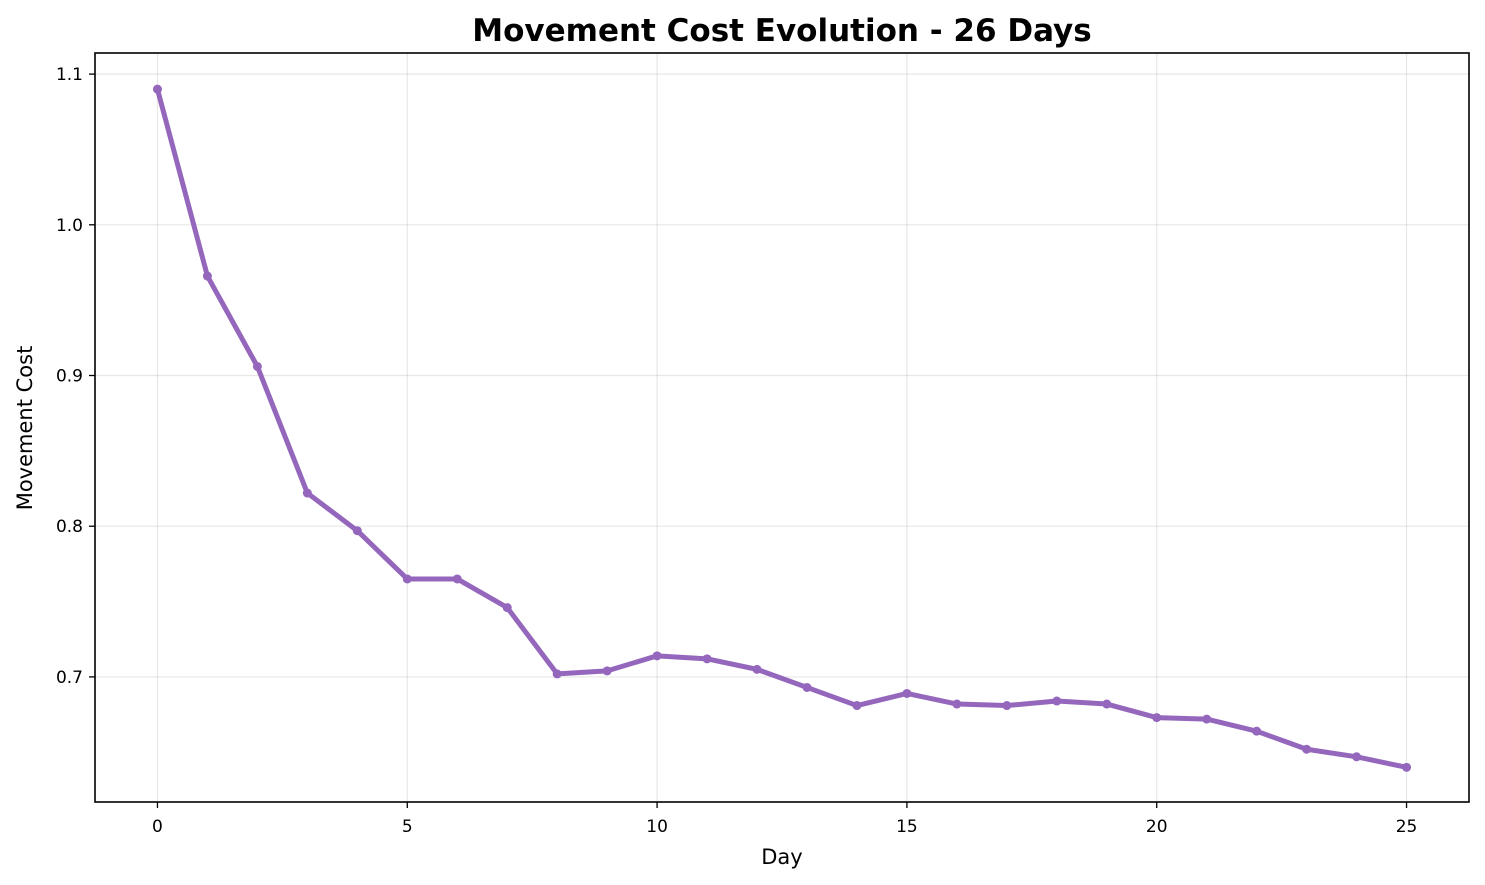 The width and height of the screenshot is (1485, 885). Describe the element at coordinates (407, 827) in the screenshot. I see `x-tick-label: 5` at that location.